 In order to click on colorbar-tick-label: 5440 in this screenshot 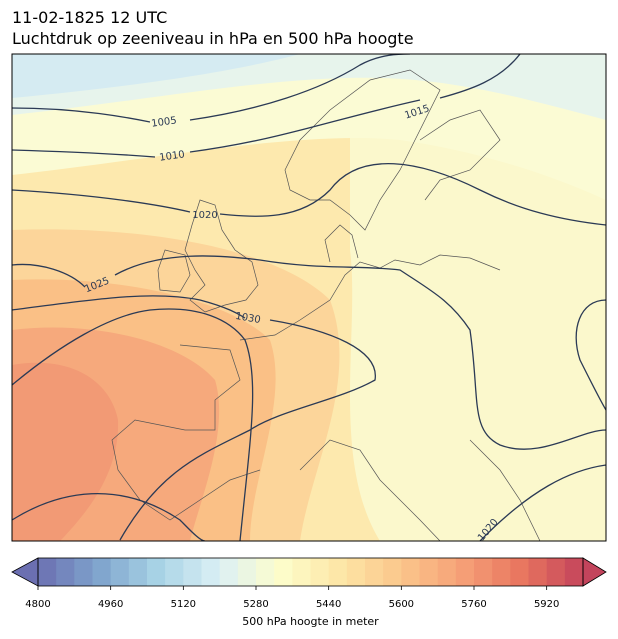, I will do `click(328, 604)`.